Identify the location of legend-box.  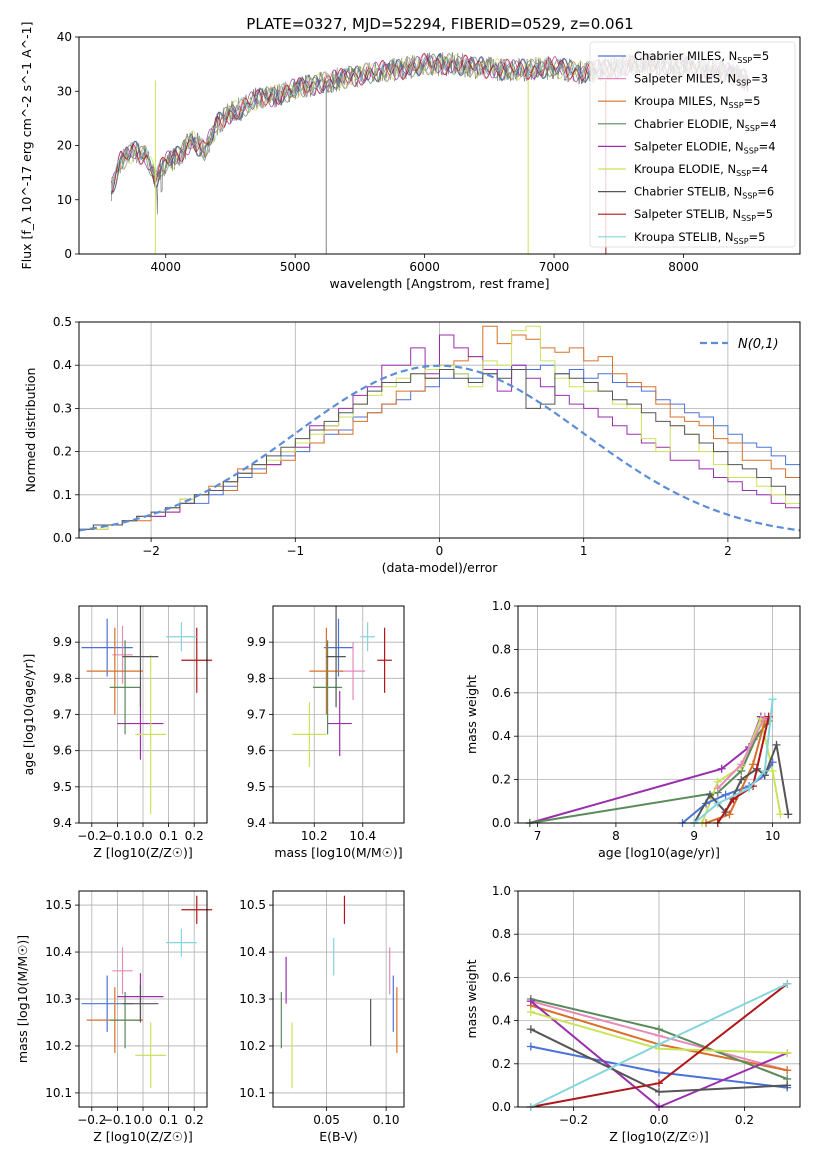
(692, 144).